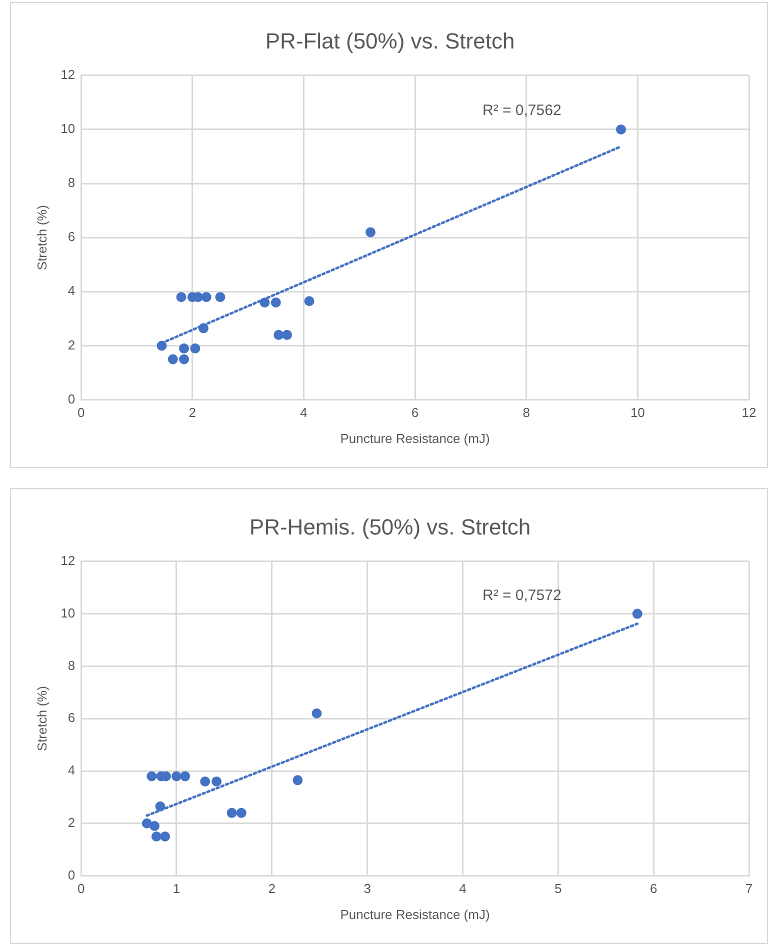  What do you see at coordinates (637, 412) in the screenshot?
I see `x-tick-label: 10` at bounding box center [637, 412].